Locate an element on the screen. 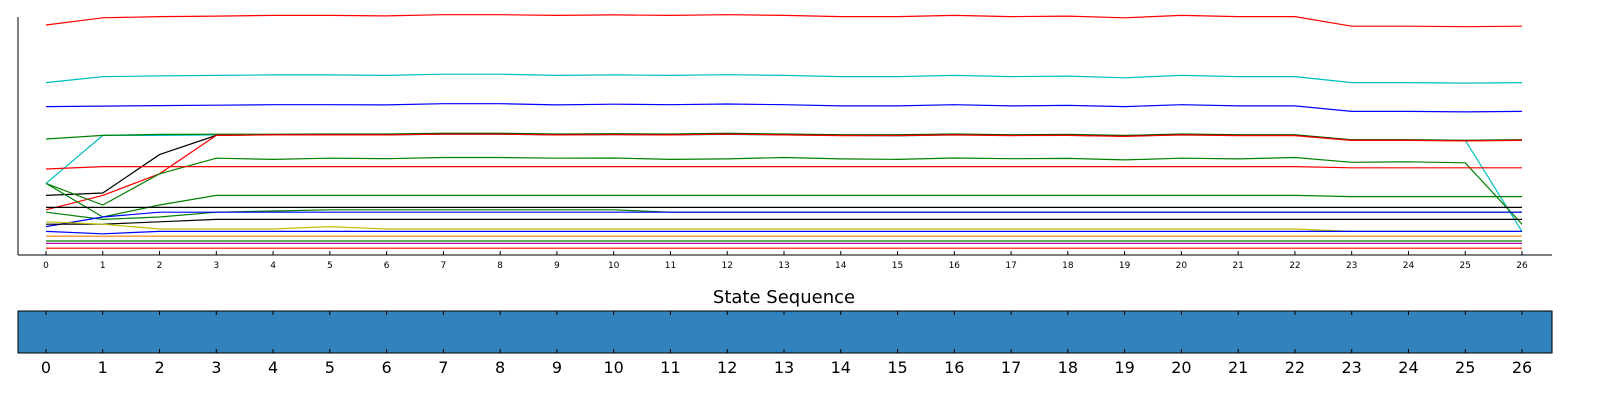  state-tick-label: 17 is located at coordinates (1011, 367).